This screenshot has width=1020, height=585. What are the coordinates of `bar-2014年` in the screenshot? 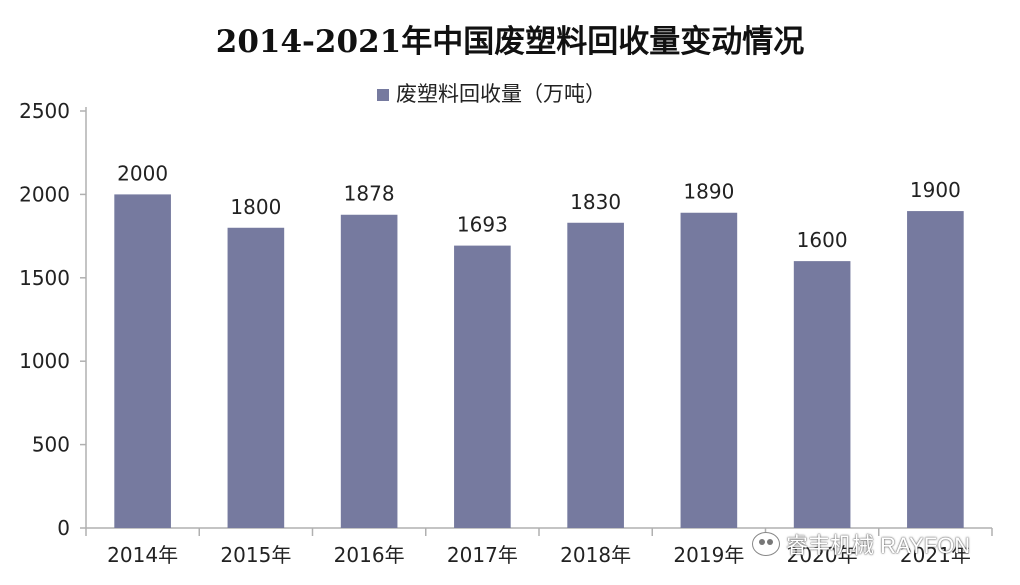 It's located at (142, 361).